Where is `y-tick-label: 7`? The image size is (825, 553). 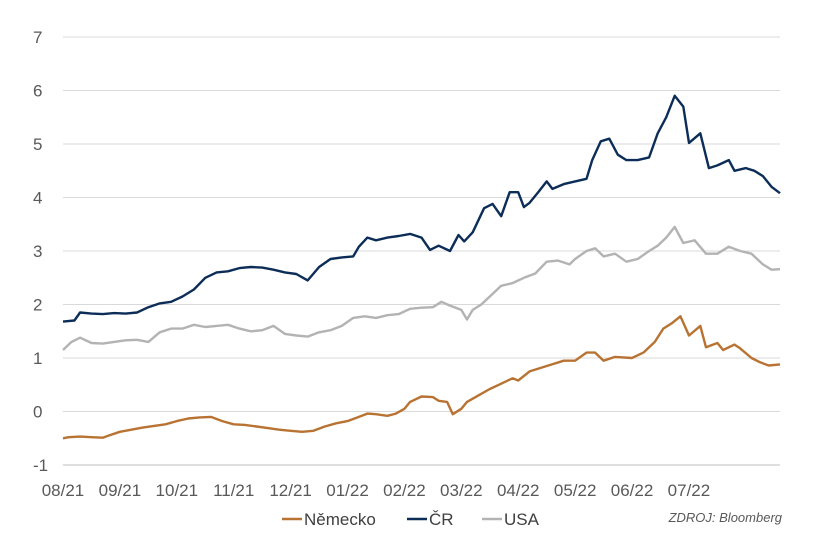
y-tick-label: 7 is located at coordinates (37, 37).